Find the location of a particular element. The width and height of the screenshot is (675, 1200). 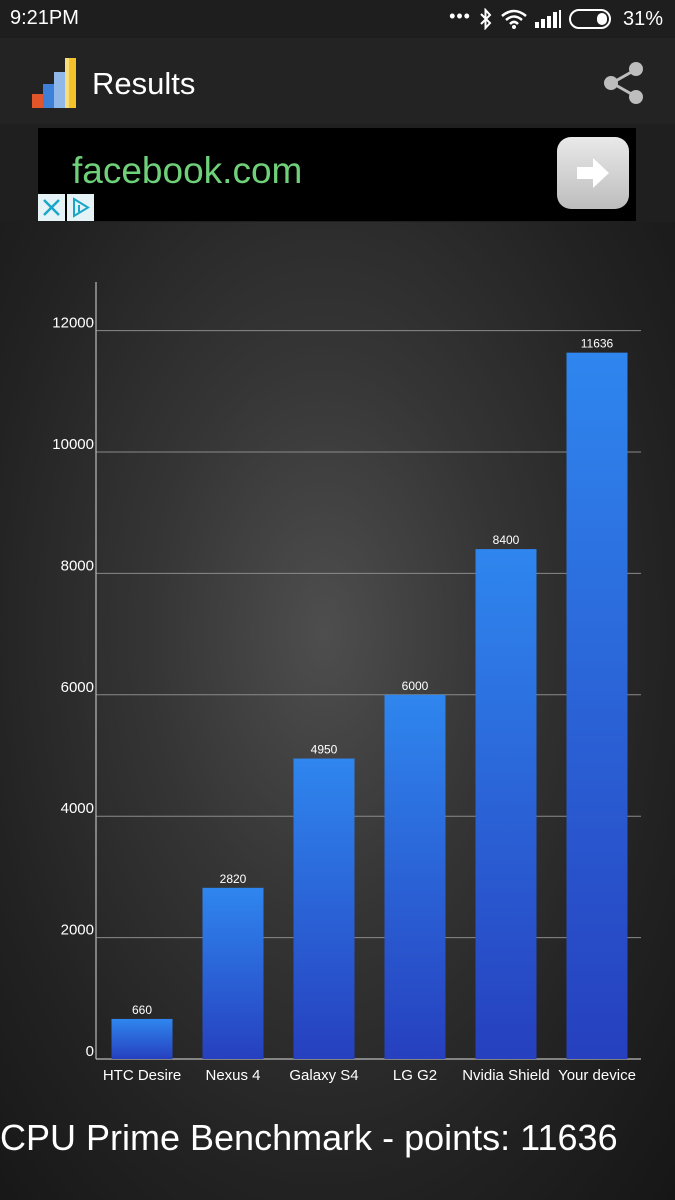

arrow-right-glyph is located at coordinates (593, 173).